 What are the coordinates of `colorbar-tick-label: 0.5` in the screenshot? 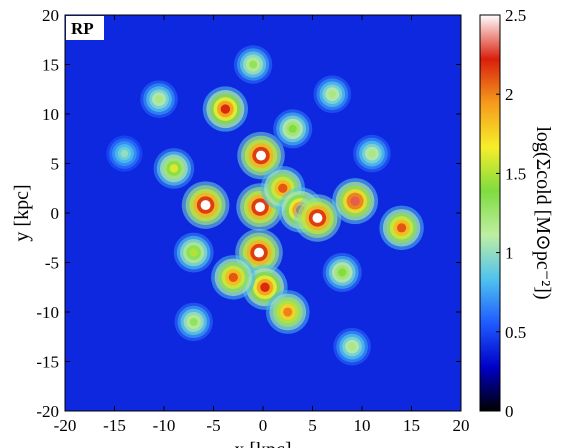 It's located at (515, 332).